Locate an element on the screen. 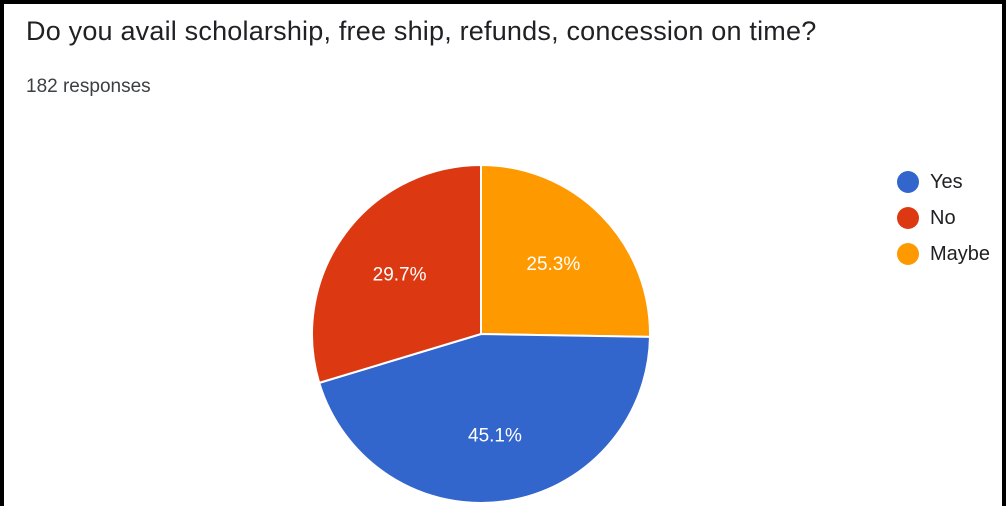  legend-swatch-maybe is located at coordinates (908, 254).